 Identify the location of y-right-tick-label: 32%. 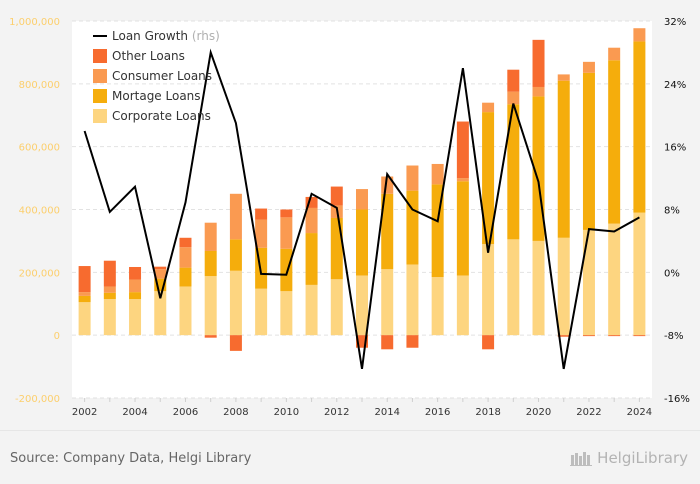
(675, 22).